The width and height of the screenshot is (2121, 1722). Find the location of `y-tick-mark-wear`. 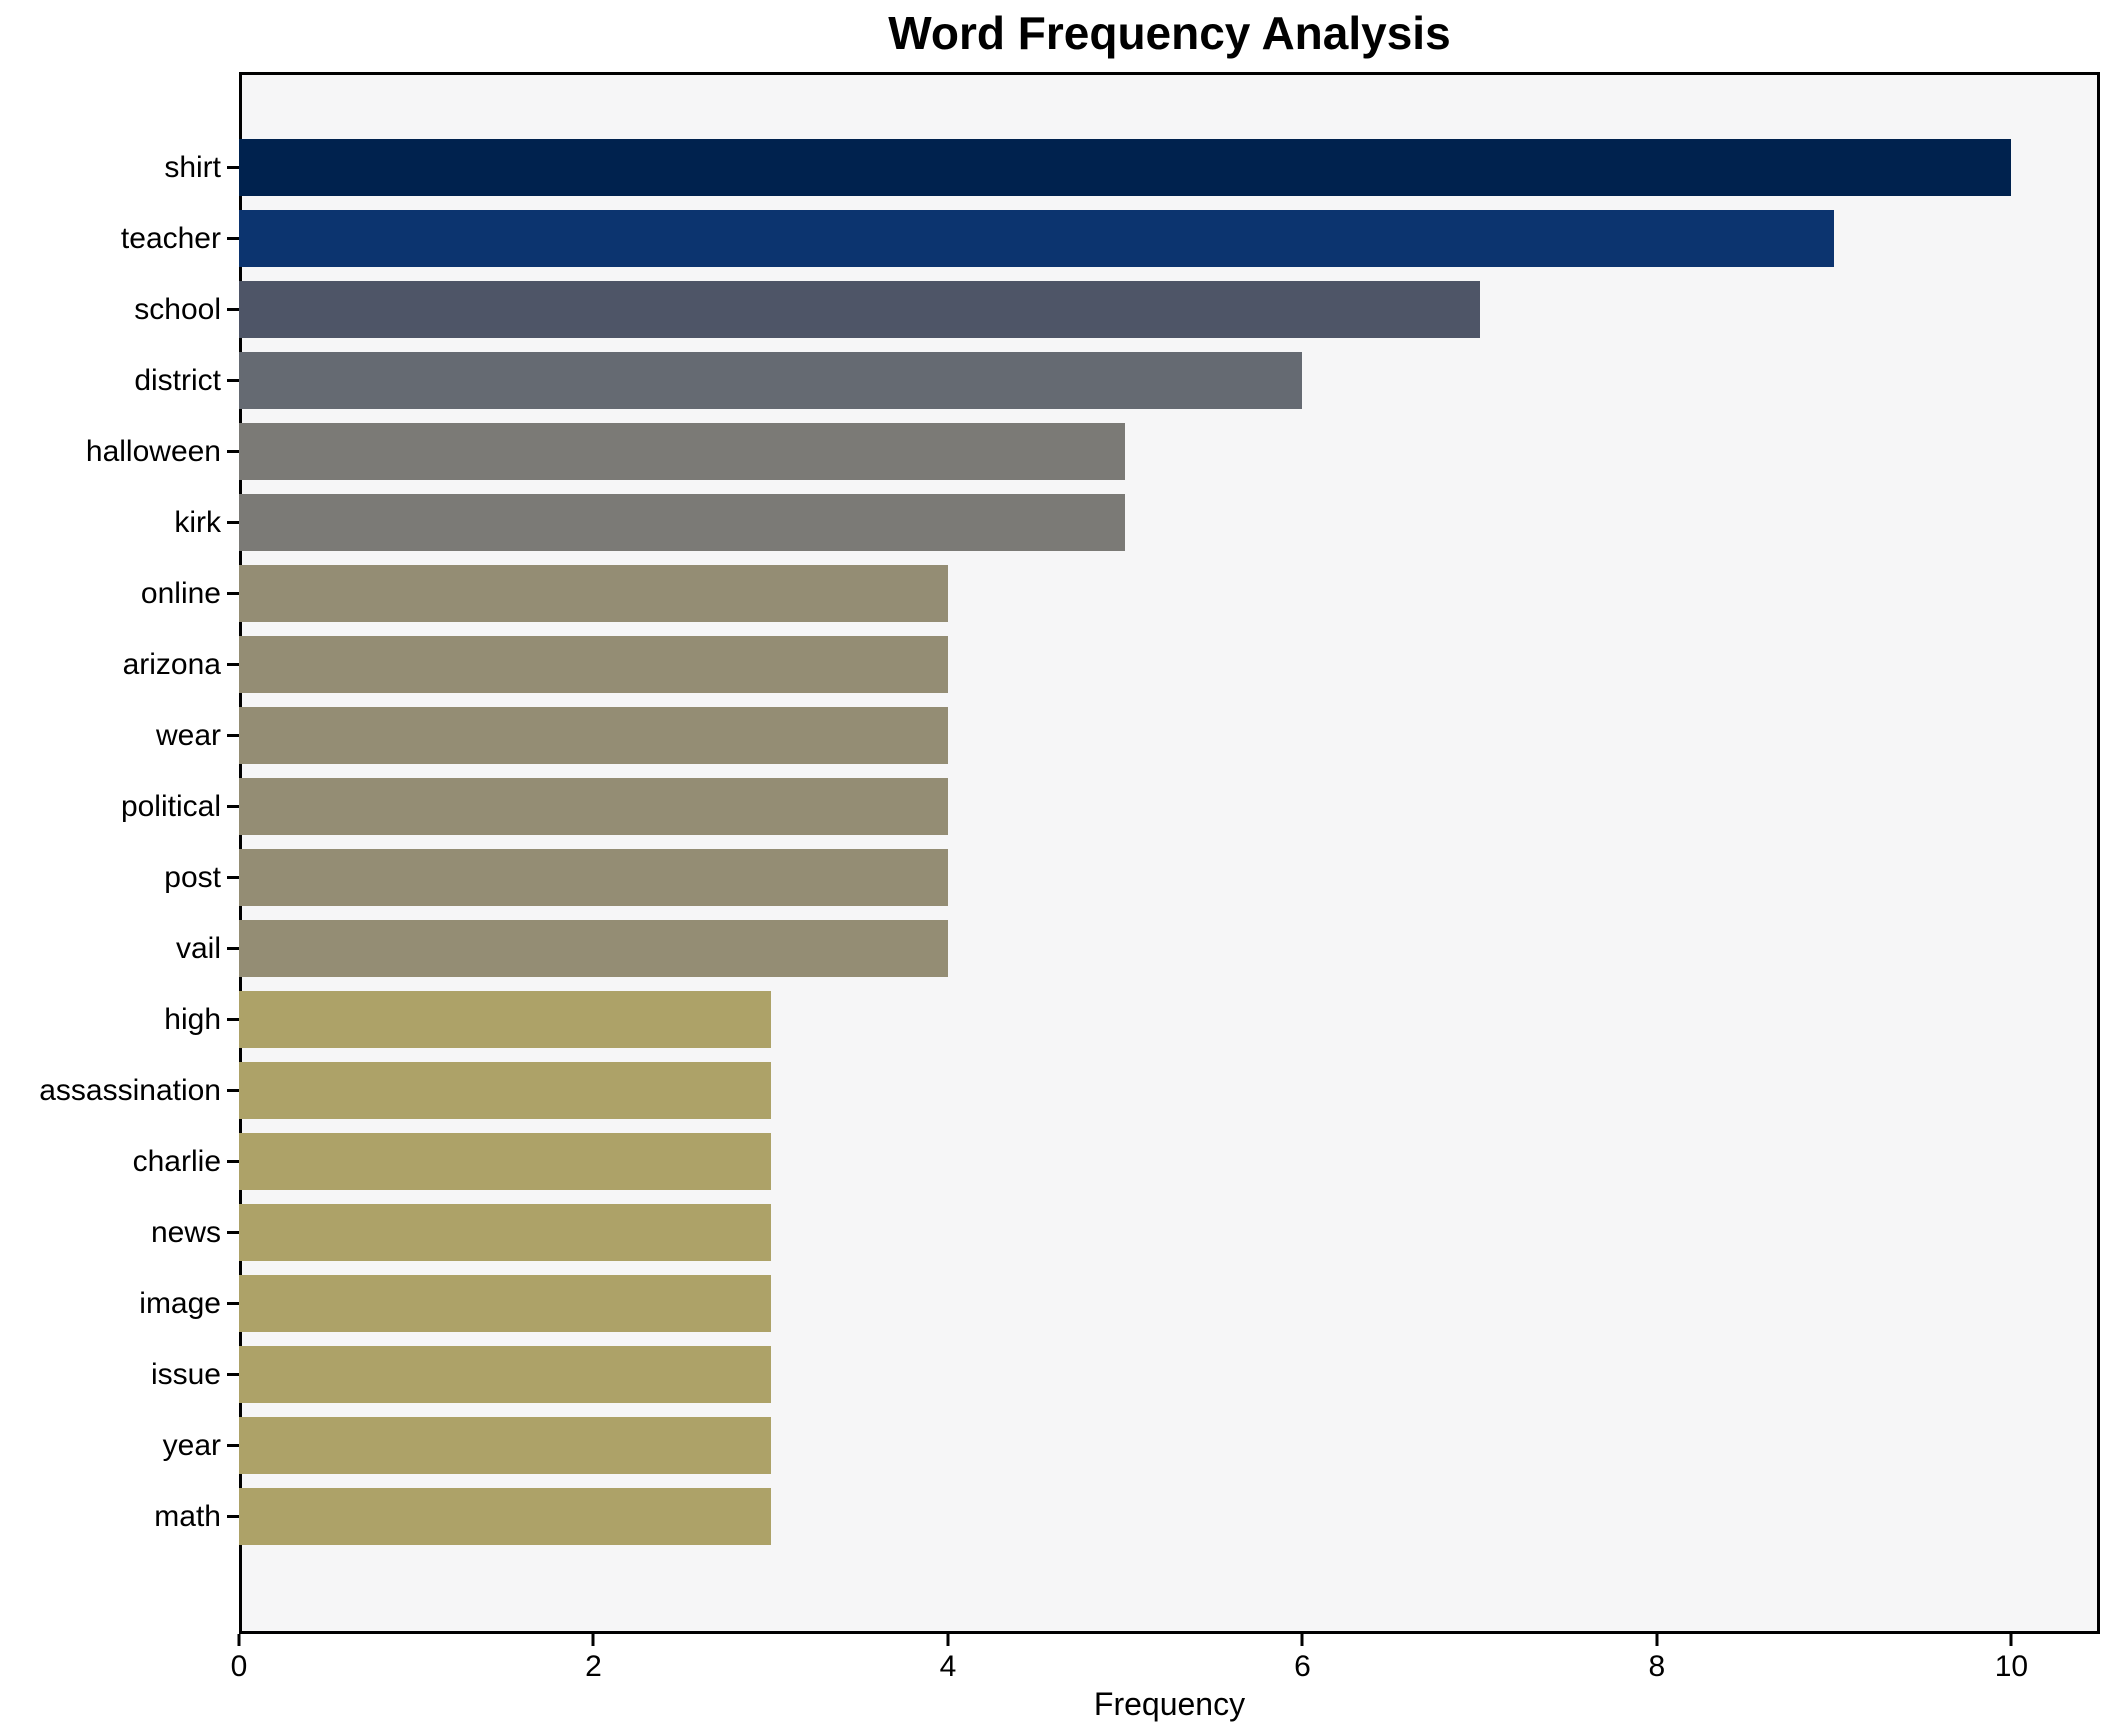

y-tick-mark-wear is located at coordinates (233, 735).